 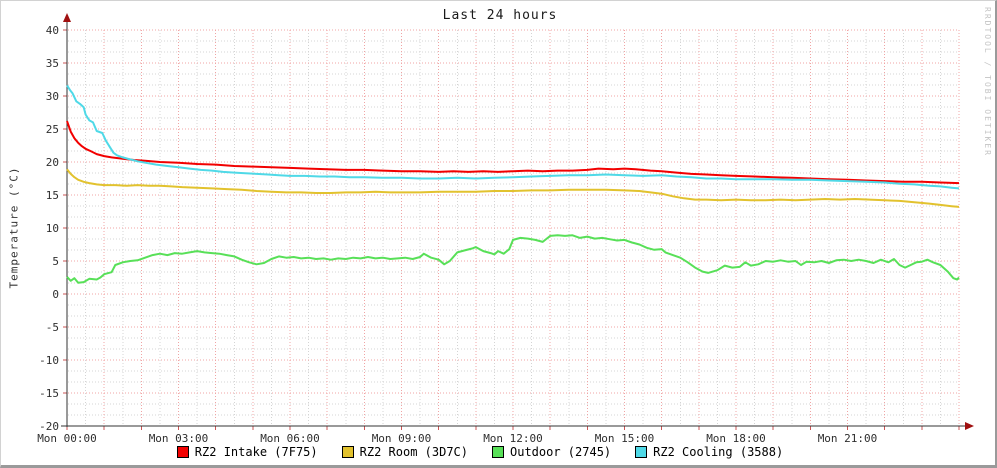 I want to click on y-tick-label: 15, so click(x=52, y=195).